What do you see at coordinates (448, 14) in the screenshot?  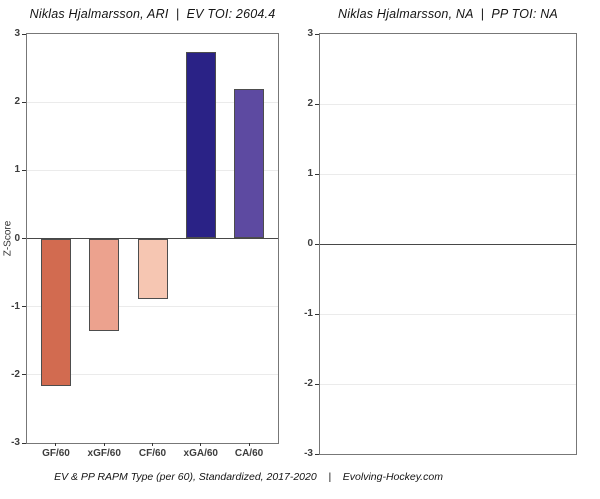 I see `pp-chart-title: Niklas Hjalmarsson, NA | PP TOI: NA` at bounding box center [448, 14].